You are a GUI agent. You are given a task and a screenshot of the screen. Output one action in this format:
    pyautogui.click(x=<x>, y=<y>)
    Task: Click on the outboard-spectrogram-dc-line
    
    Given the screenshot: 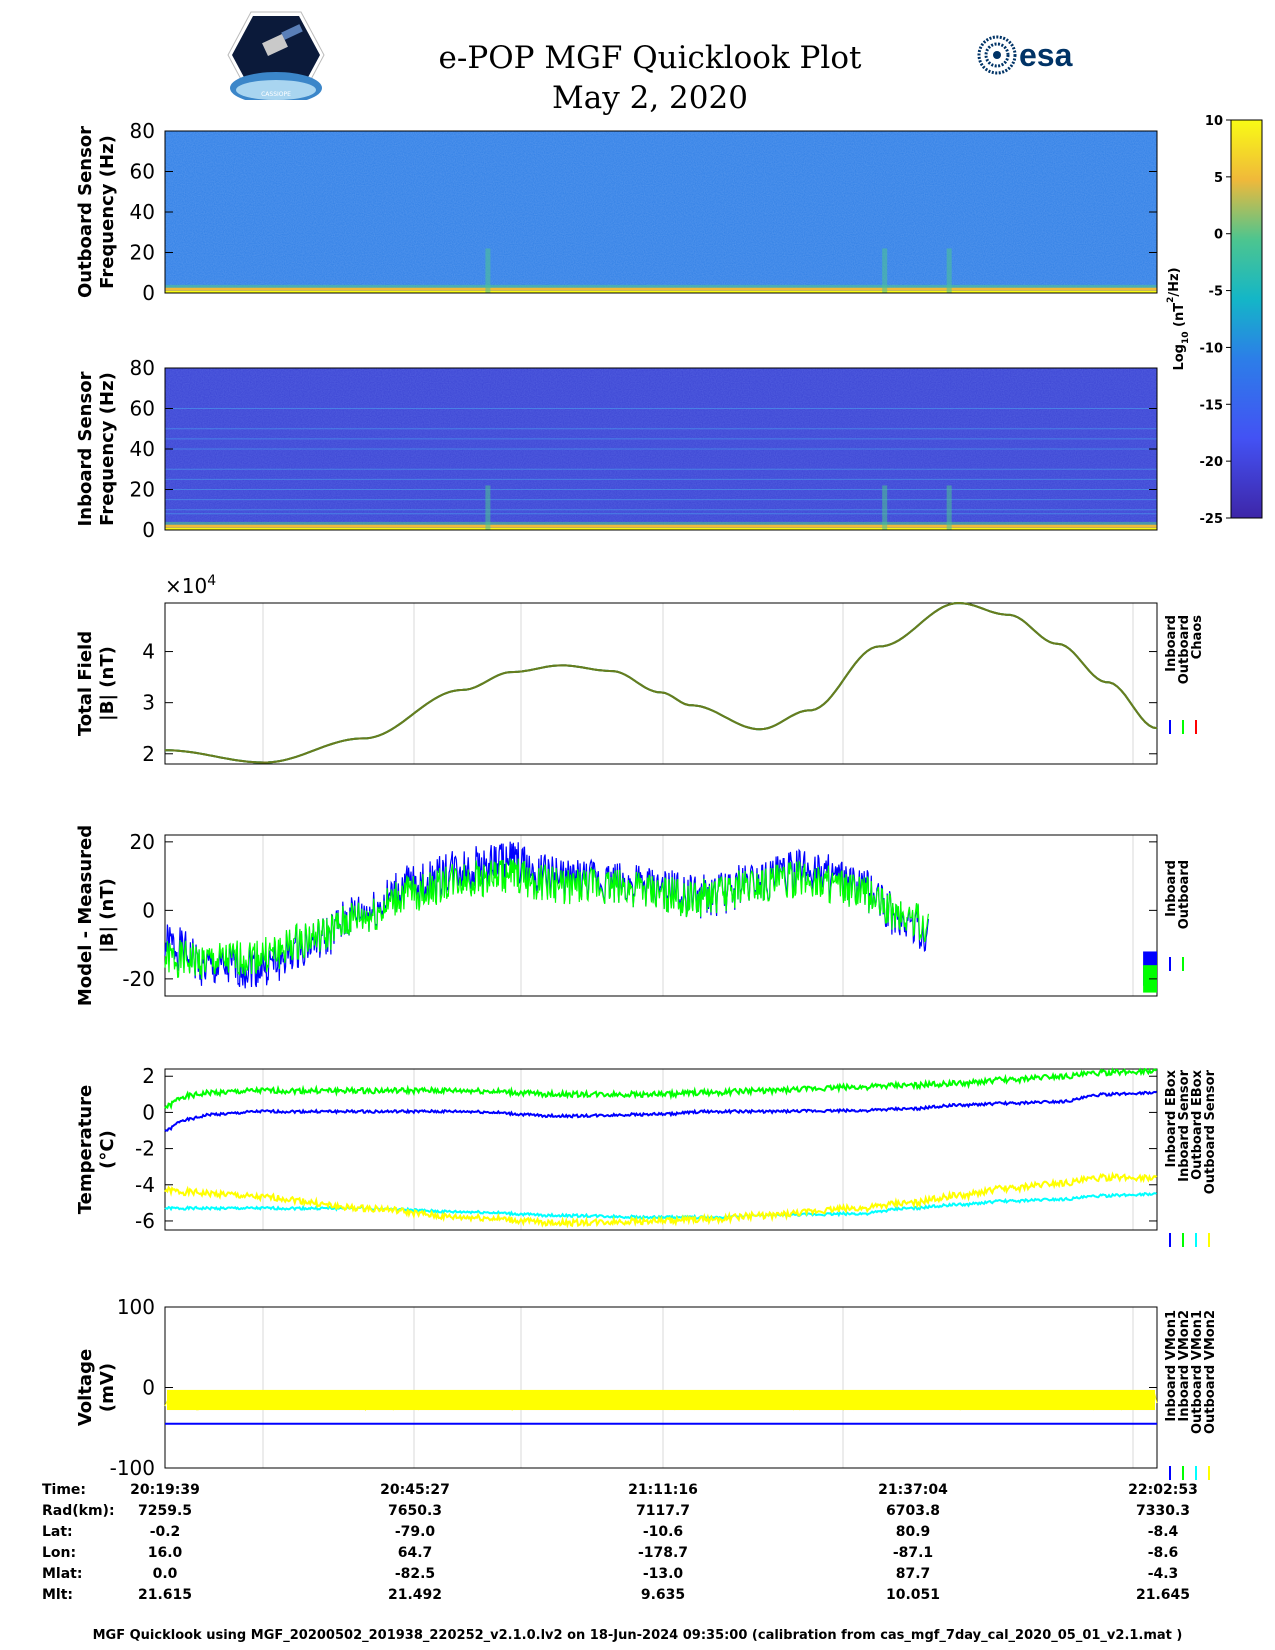 What is the action you would take?
    pyautogui.click(x=661, y=291)
    